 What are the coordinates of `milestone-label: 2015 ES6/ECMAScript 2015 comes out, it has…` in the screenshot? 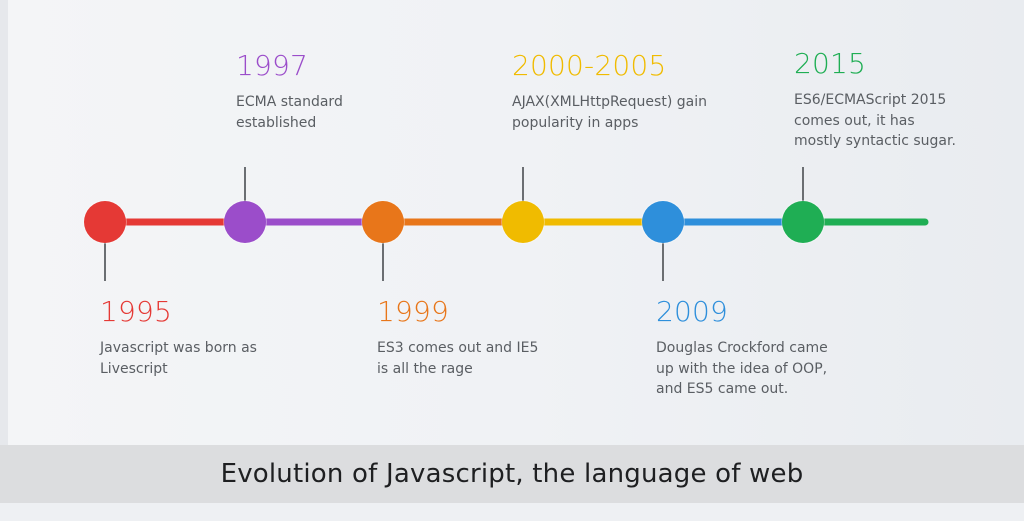 It's located at (875, 100).